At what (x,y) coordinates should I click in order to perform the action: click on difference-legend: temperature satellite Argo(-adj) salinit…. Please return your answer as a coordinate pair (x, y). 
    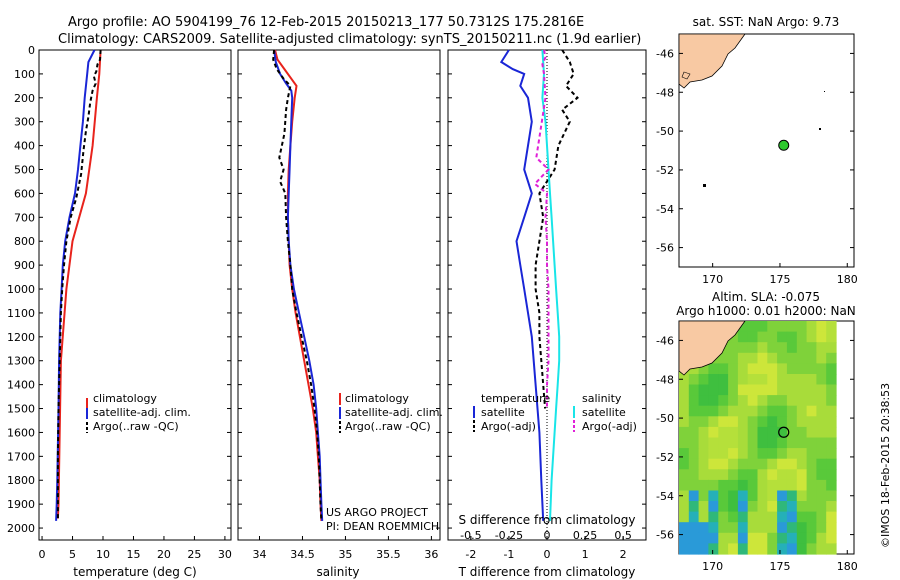
    Looking at the image, I should click on (555, 412).